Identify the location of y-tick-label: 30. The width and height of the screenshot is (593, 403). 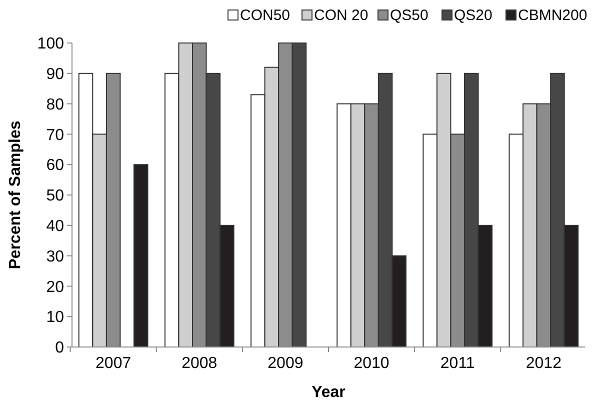
(55, 257).